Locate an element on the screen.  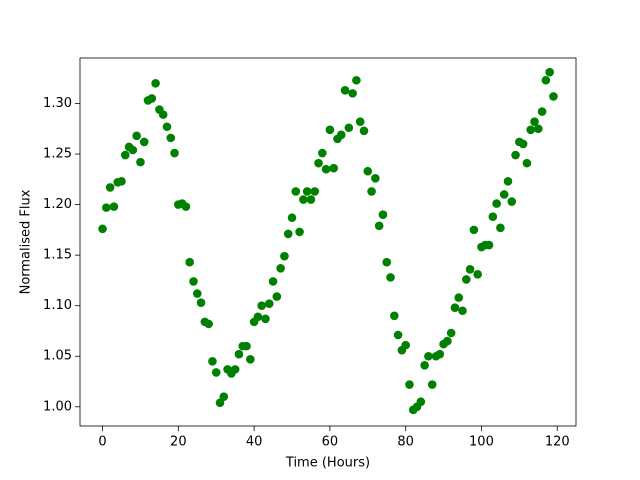
y-tick-label: 1.30 is located at coordinates (57, 103).